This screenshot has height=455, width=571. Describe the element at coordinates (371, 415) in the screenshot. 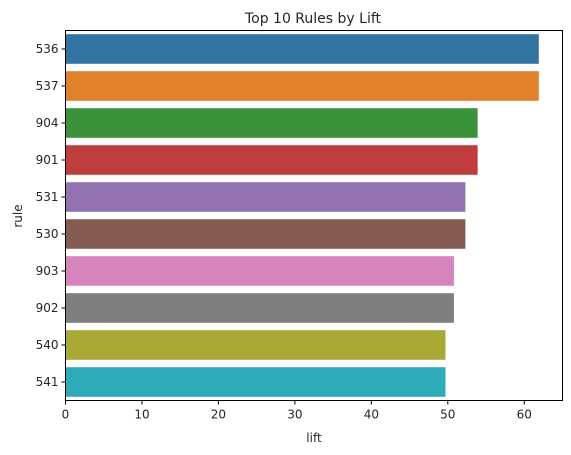

I see `x-tick-label: 40` at that location.